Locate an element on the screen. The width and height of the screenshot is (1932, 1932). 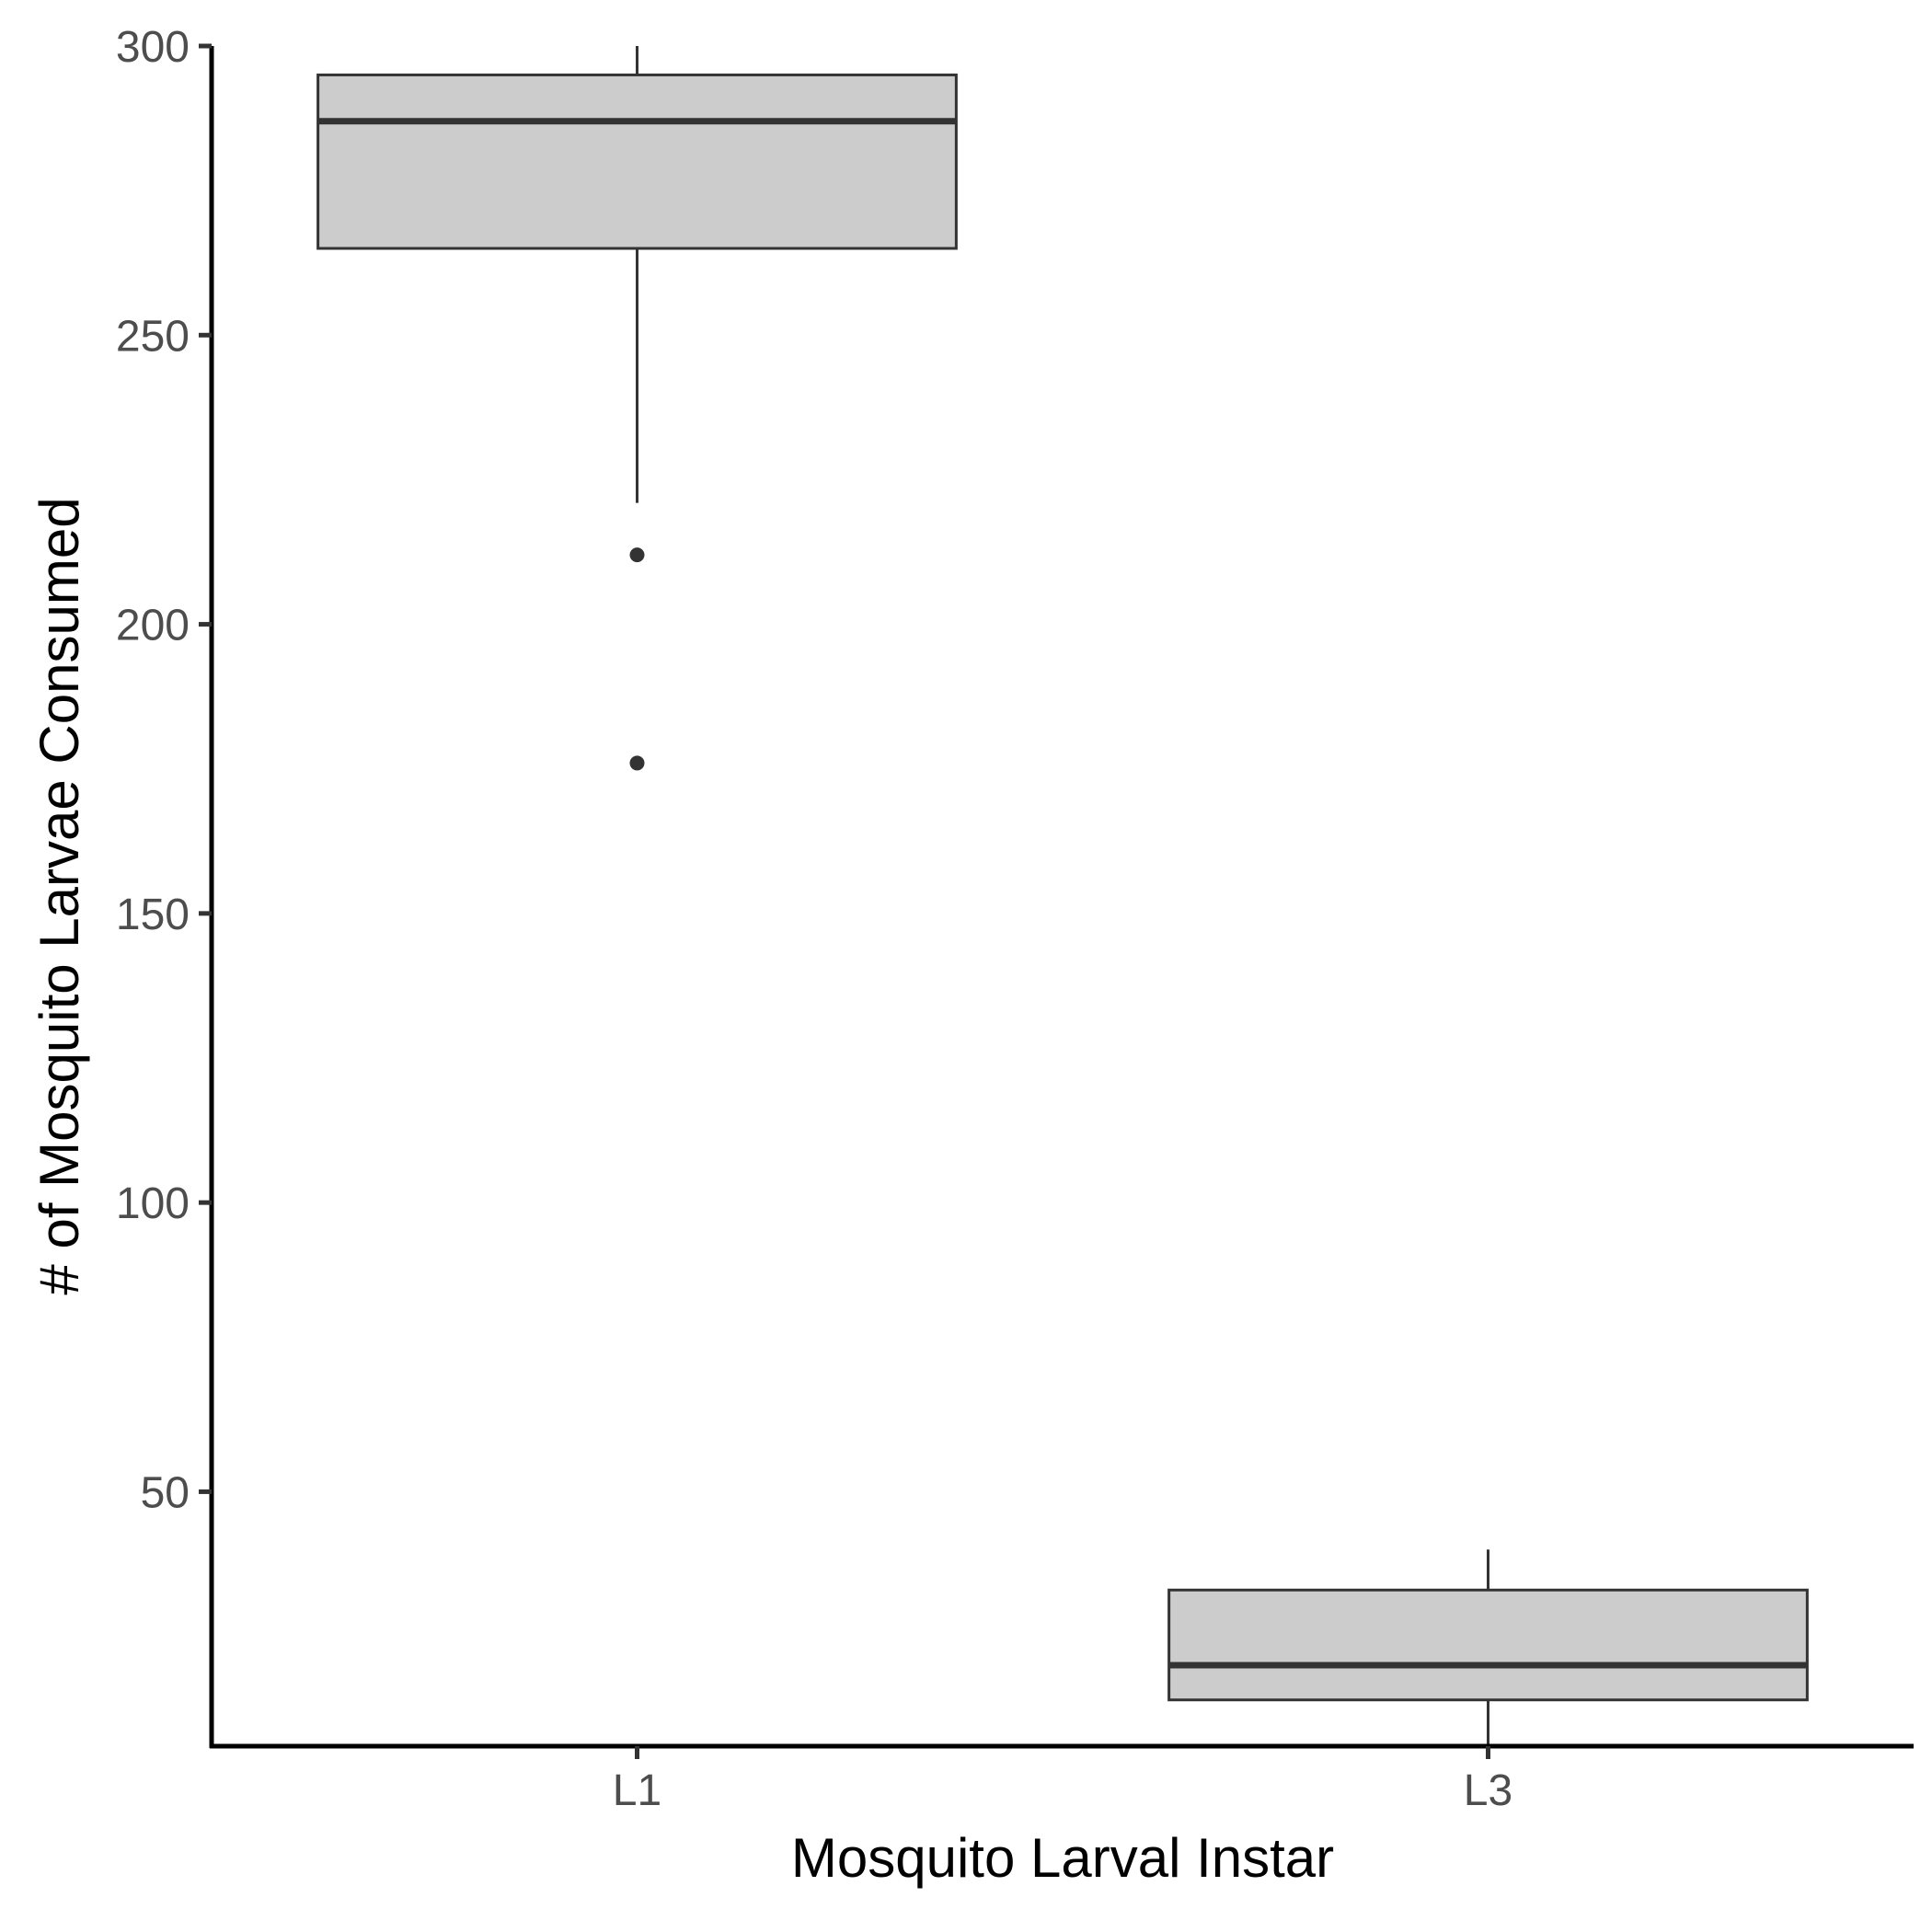
x-tick-label: L1 is located at coordinates (637, 1790).